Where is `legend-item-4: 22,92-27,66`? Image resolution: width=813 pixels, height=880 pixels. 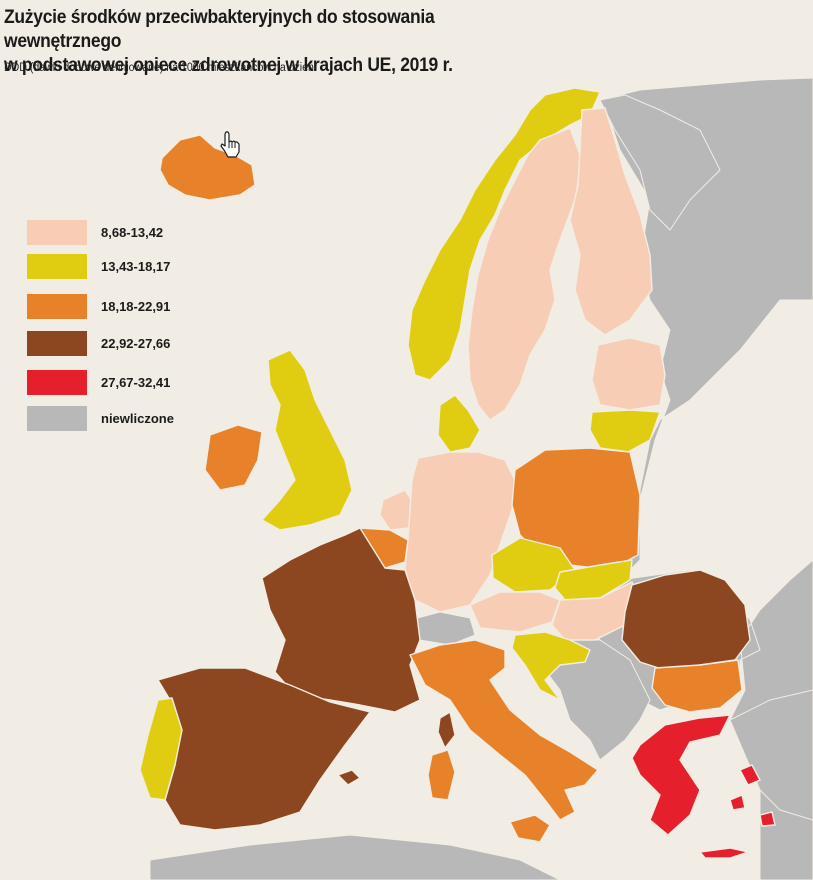
legend-item-4: 22,92-27,66 is located at coordinates (137, 344).